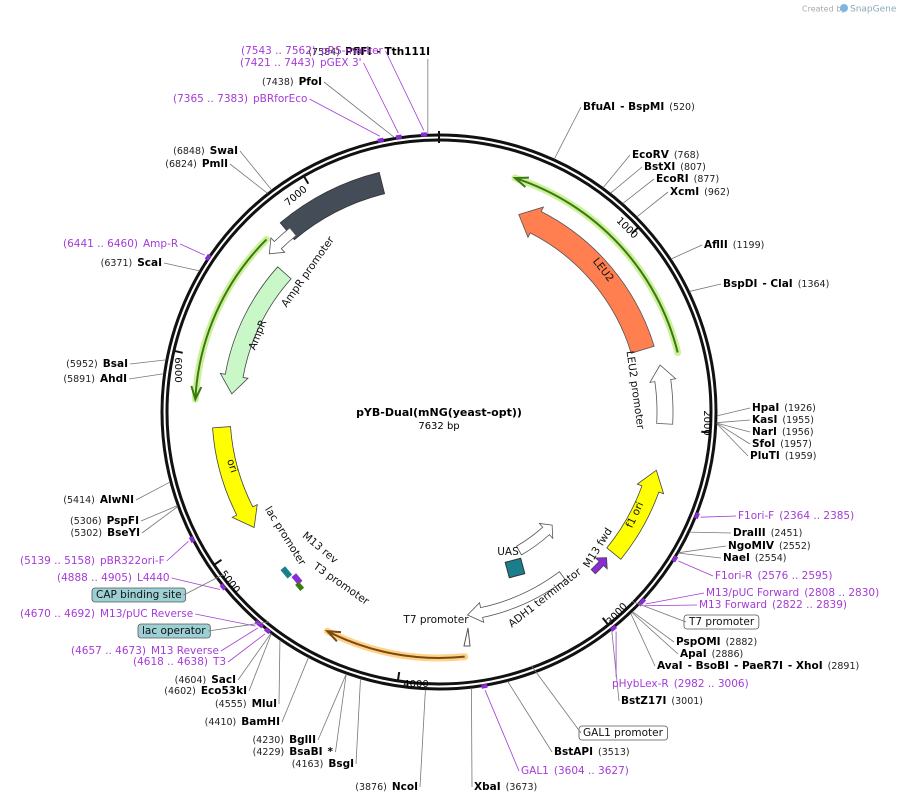  What do you see at coordinates (341, 584) in the screenshot?
I see `feature-label: T3 promoter` at bounding box center [341, 584].